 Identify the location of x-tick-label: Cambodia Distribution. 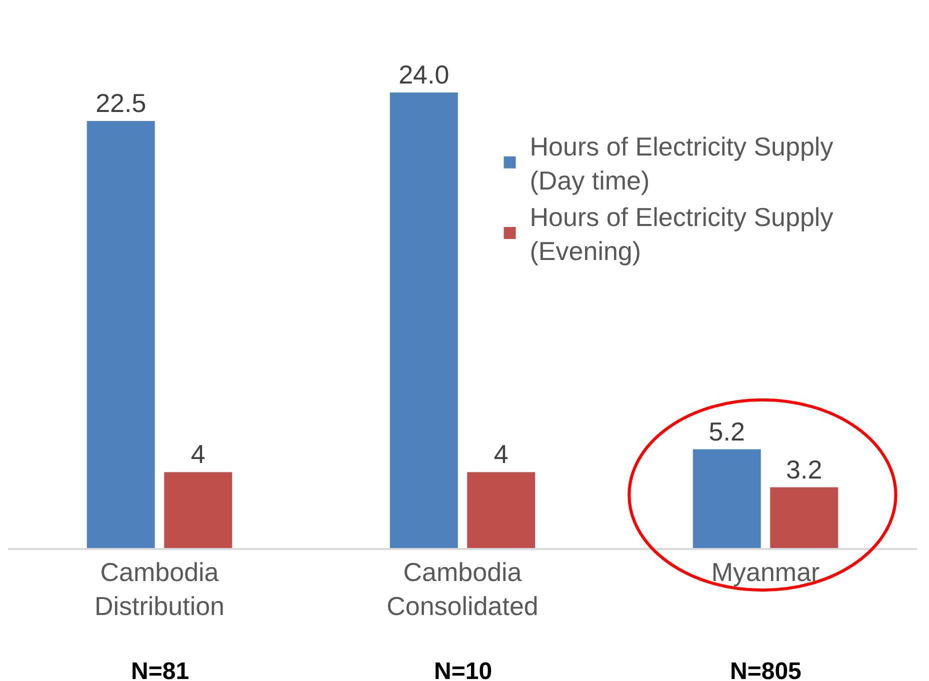
(159, 589).